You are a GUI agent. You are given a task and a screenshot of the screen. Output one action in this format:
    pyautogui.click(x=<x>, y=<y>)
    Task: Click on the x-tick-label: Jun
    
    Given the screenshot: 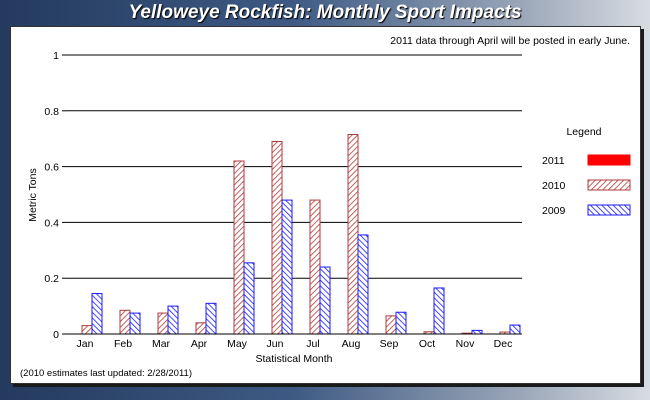 What is the action you would take?
    pyautogui.click(x=275, y=344)
    